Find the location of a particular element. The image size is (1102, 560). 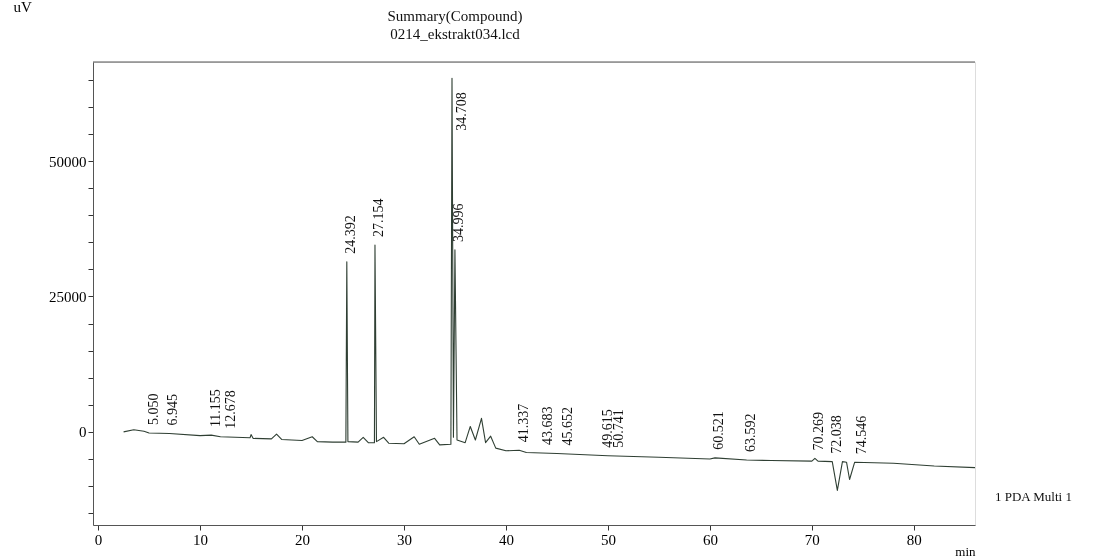

annotation: 63.592 is located at coordinates (750, 433).